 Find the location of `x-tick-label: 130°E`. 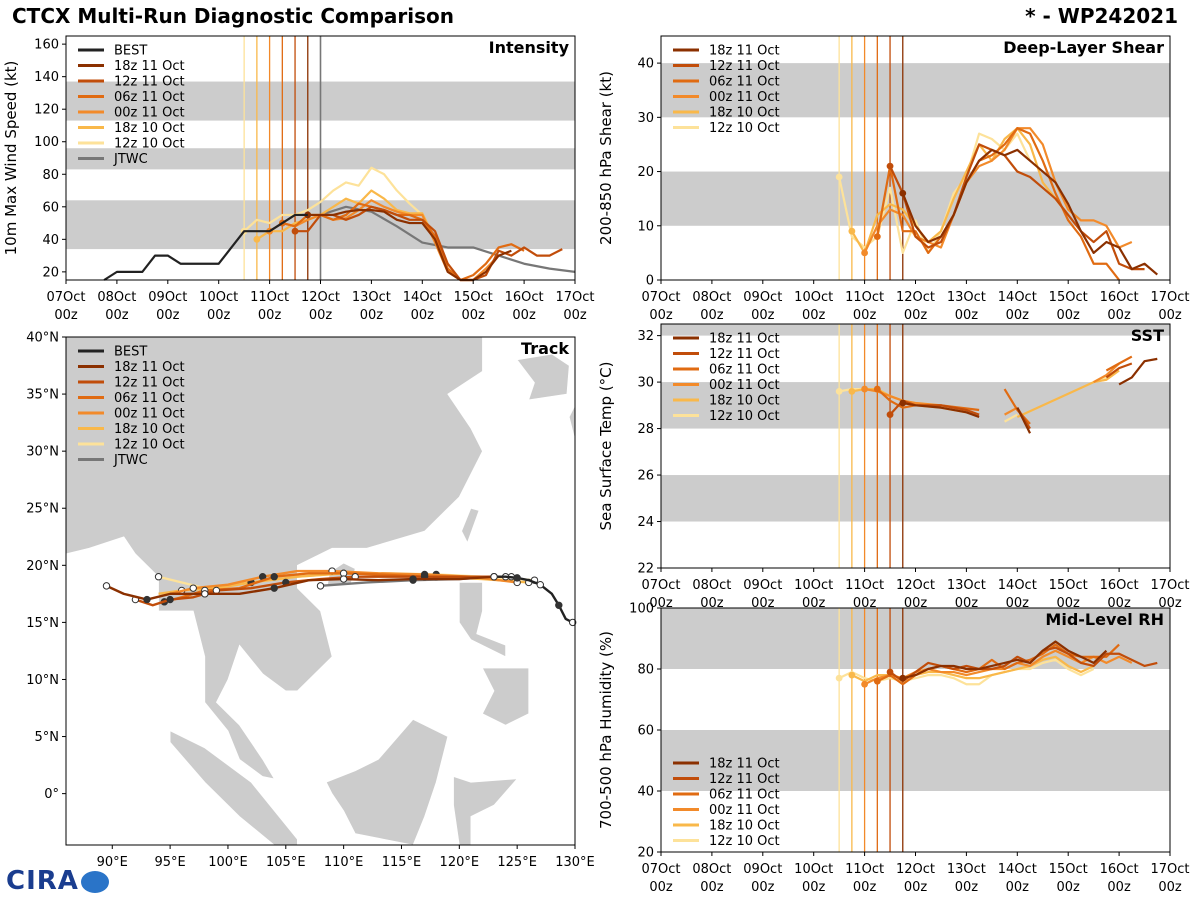

x-tick-label: 130°E is located at coordinates (575, 862).